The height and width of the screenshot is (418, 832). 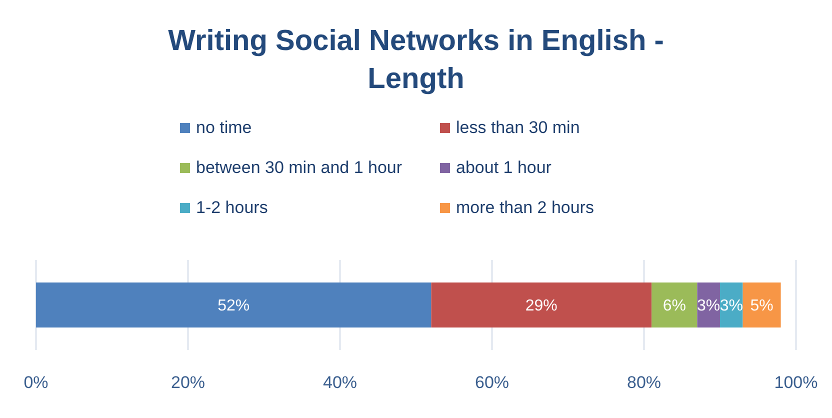 What do you see at coordinates (224, 128) in the screenshot?
I see `legend-label: no time` at bounding box center [224, 128].